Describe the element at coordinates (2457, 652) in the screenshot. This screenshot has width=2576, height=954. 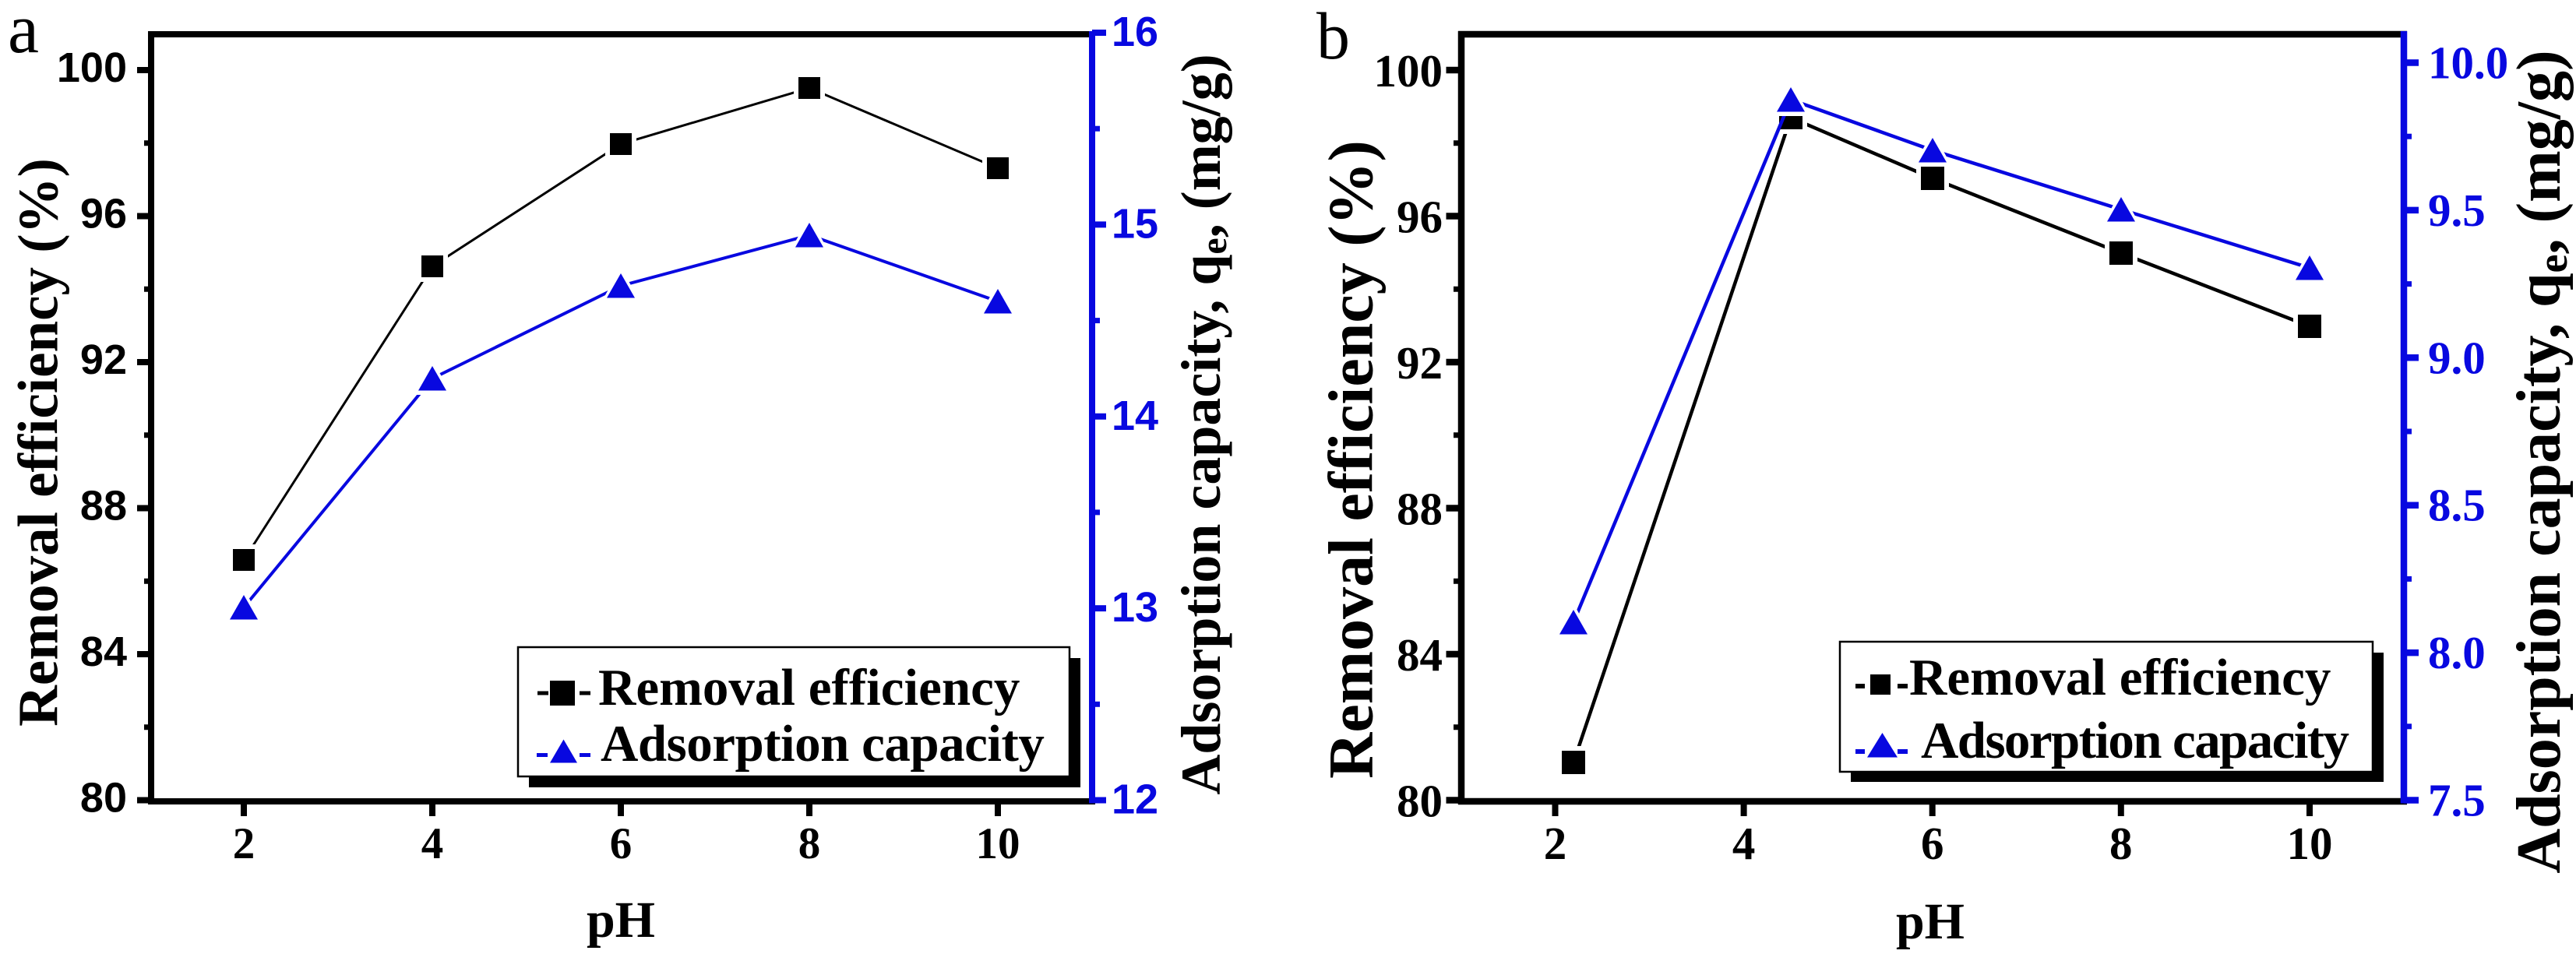
I see `svg-text: 8.0` at that location.